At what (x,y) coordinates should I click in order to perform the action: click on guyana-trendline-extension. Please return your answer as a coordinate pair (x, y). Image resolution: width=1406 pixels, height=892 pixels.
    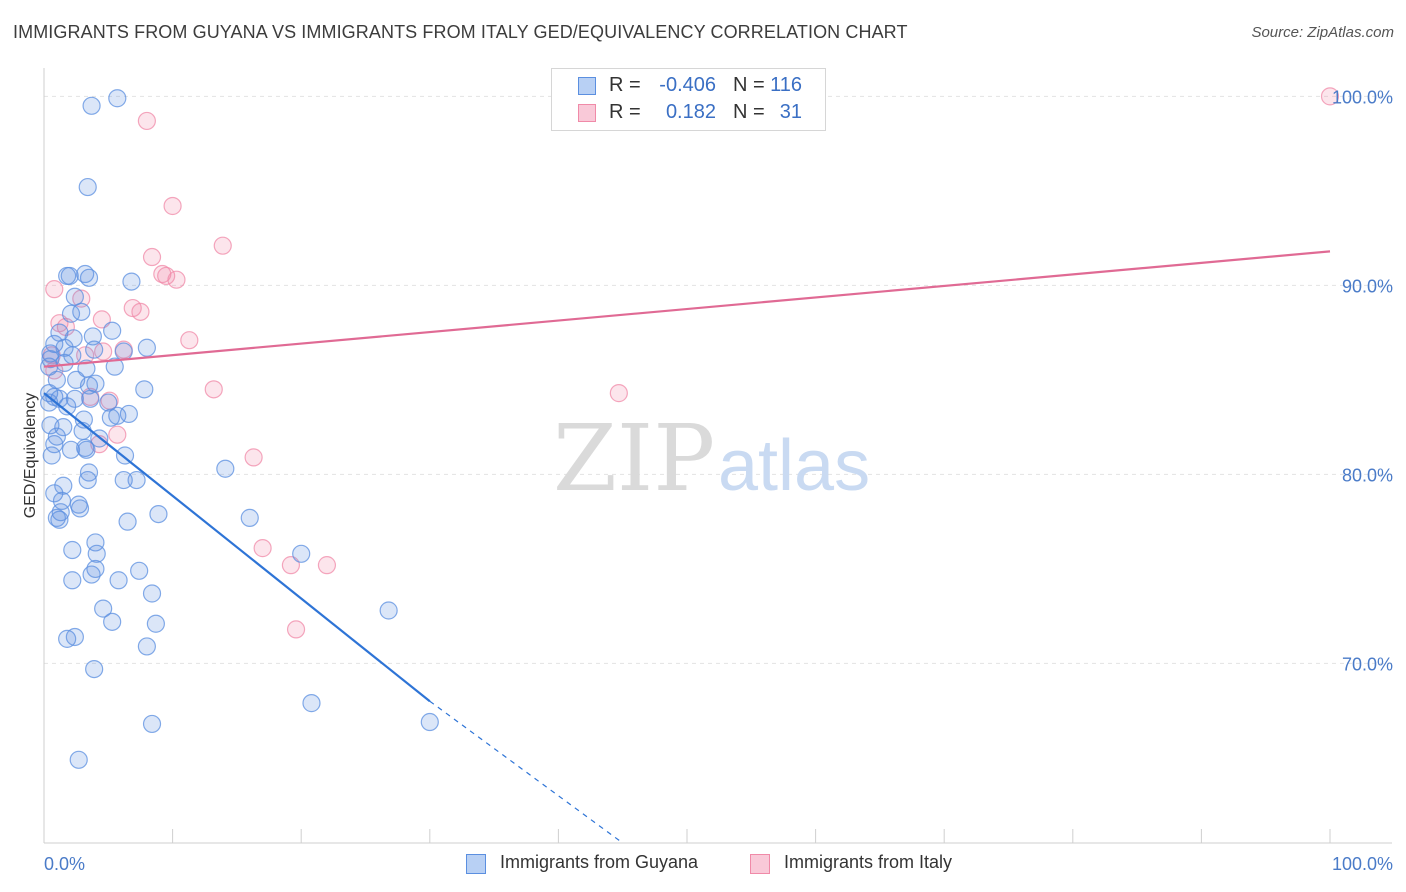
    Looking at the image, I should click on (526, 772).